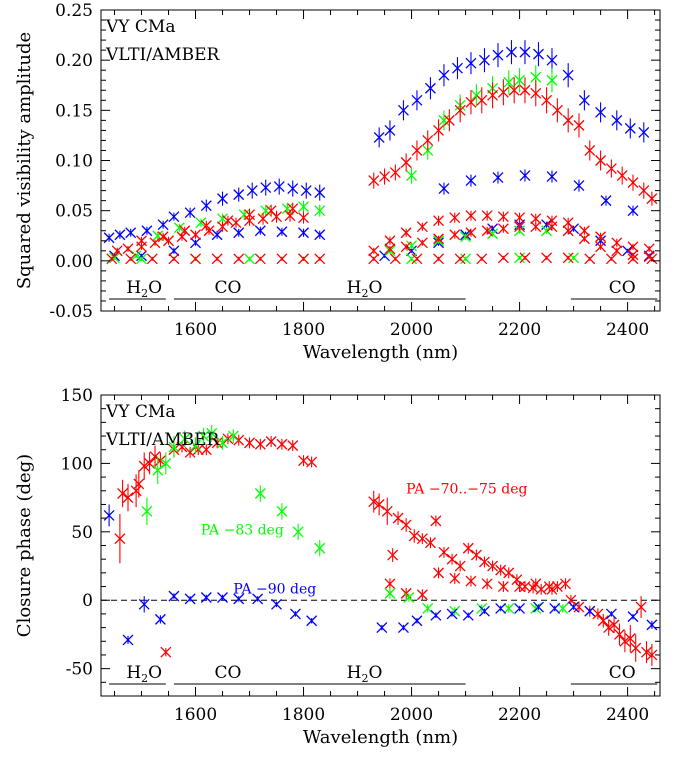  I want to click on band-label: H2O, so click(144, 289).